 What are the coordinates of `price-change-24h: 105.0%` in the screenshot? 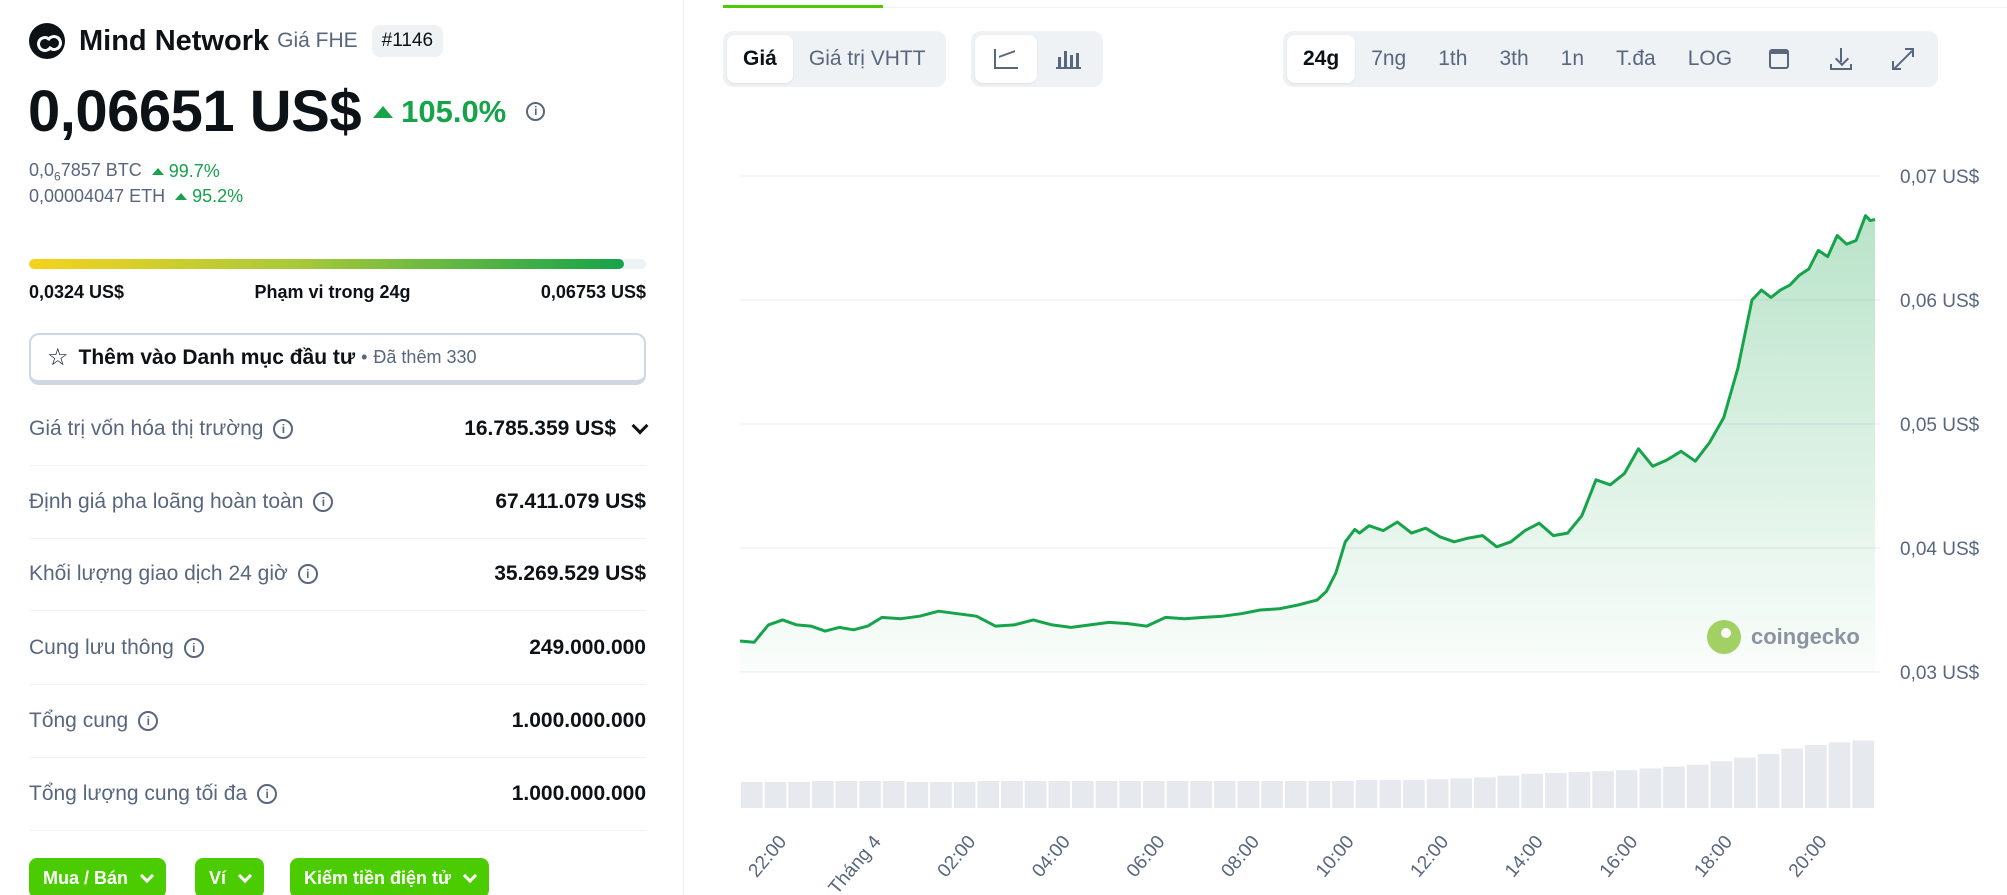 It's located at (439, 112).